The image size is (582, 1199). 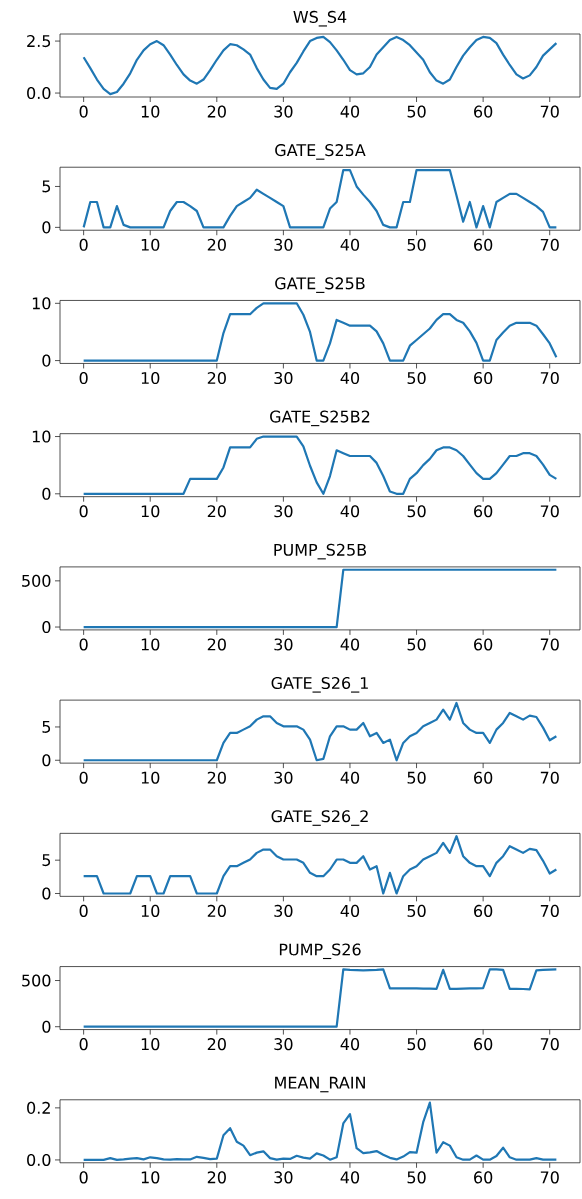 What do you see at coordinates (320, 1084) in the screenshot?
I see `chart-title: MEAN_RAIN` at bounding box center [320, 1084].